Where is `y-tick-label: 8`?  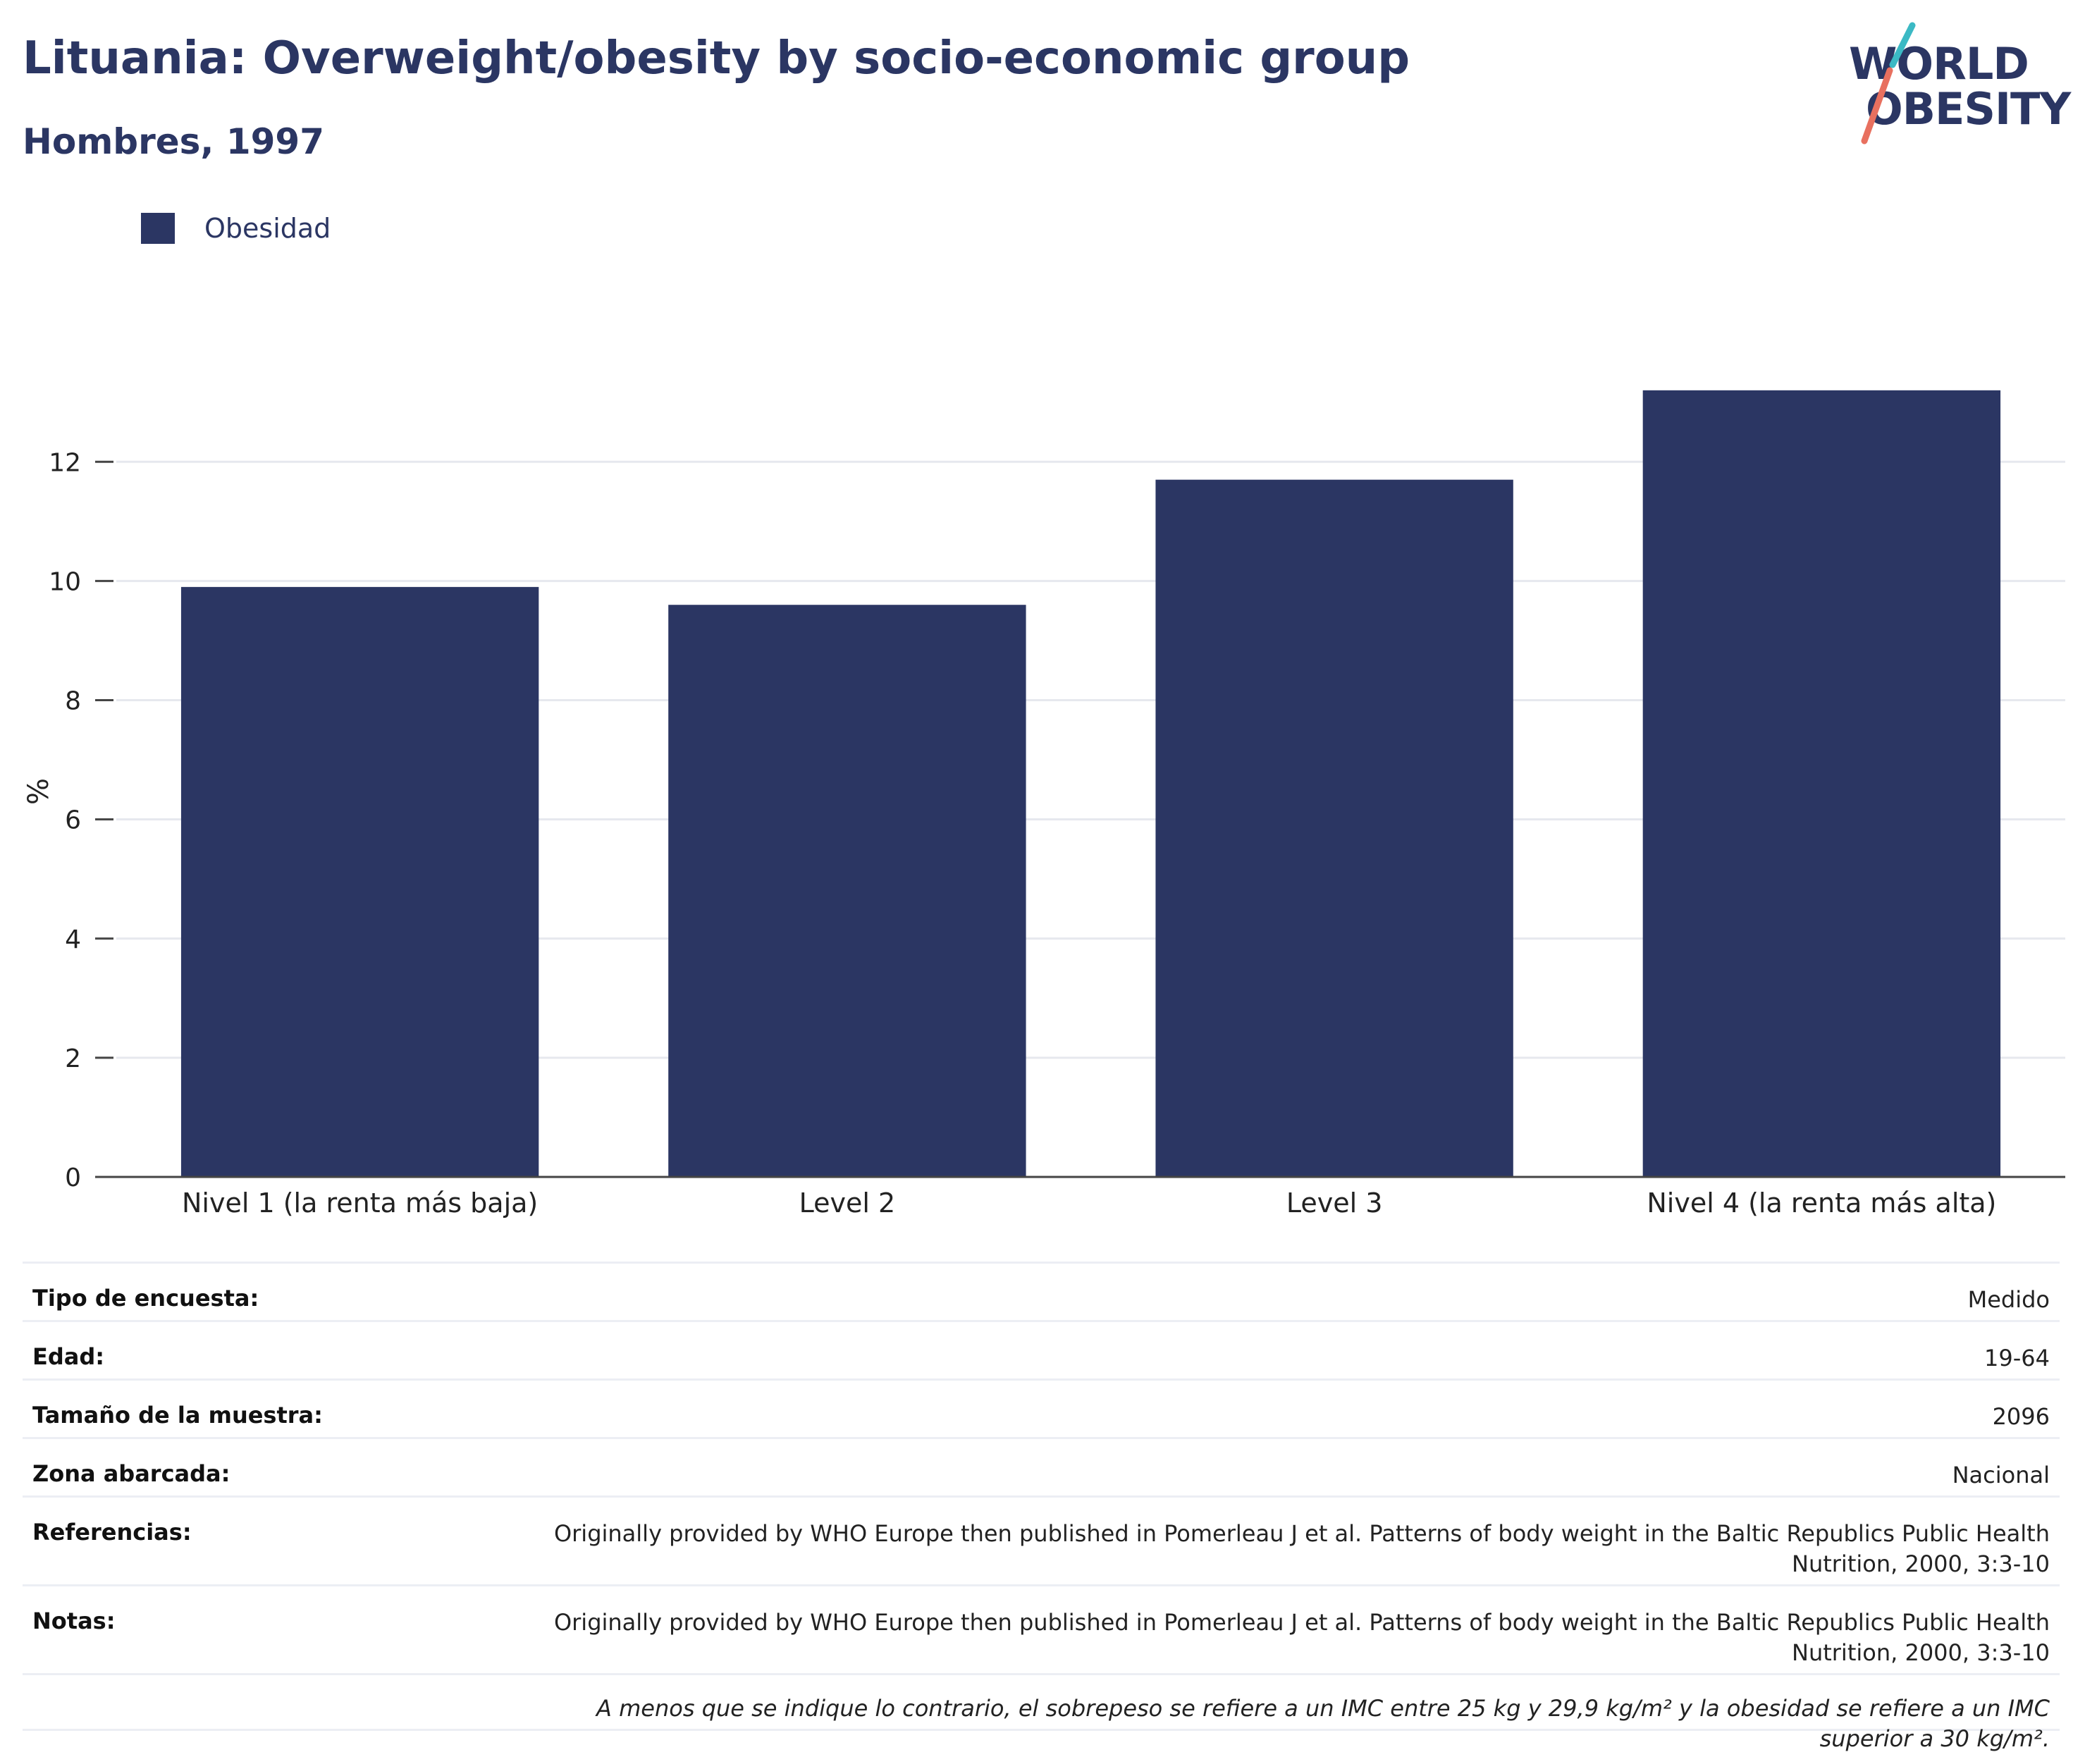
y-tick-label: 8 is located at coordinates (73, 701).